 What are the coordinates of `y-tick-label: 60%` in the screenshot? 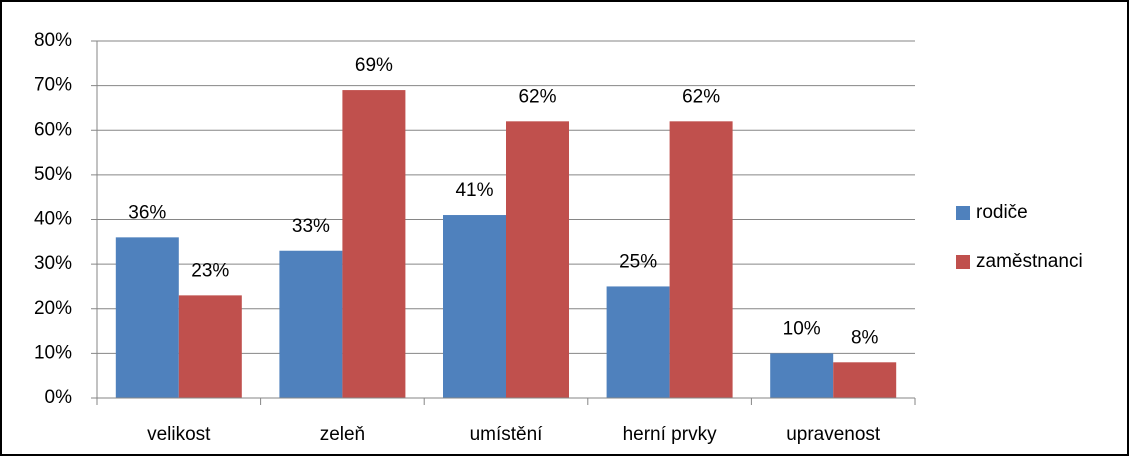 It's located at (53, 129).